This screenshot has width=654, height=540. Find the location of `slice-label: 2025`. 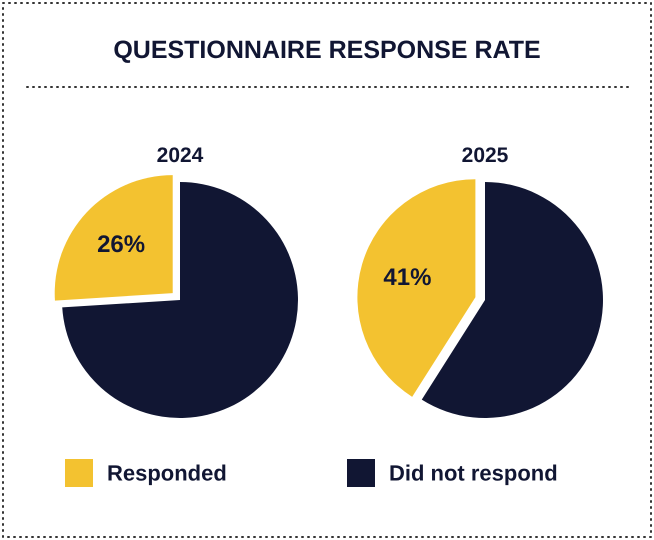

slice-label: 2025 is located at coordinates (485, 155).